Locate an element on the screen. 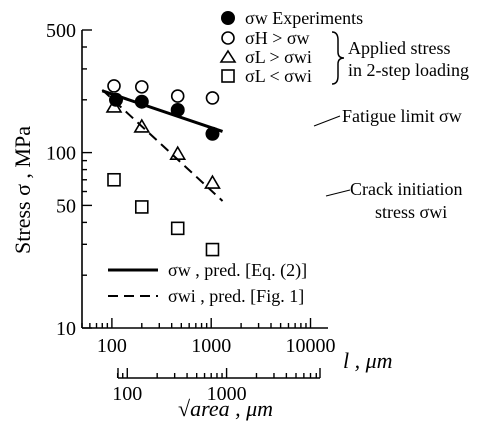  legend-marker-open-circle is located at coordinates (228, 38).